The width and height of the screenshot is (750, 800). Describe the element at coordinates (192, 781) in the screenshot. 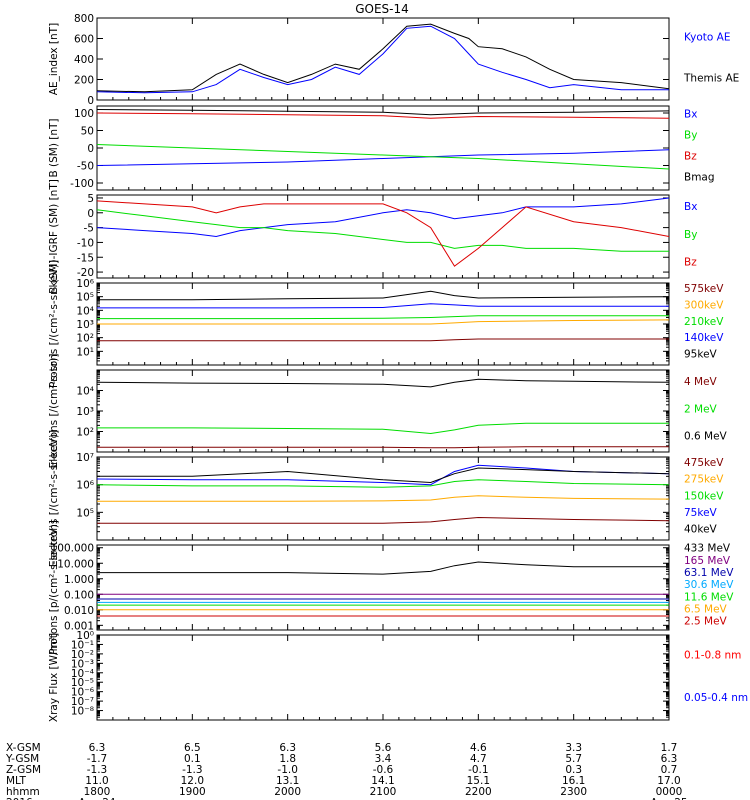

I see `ephemeris-value: 12.0` at that location.